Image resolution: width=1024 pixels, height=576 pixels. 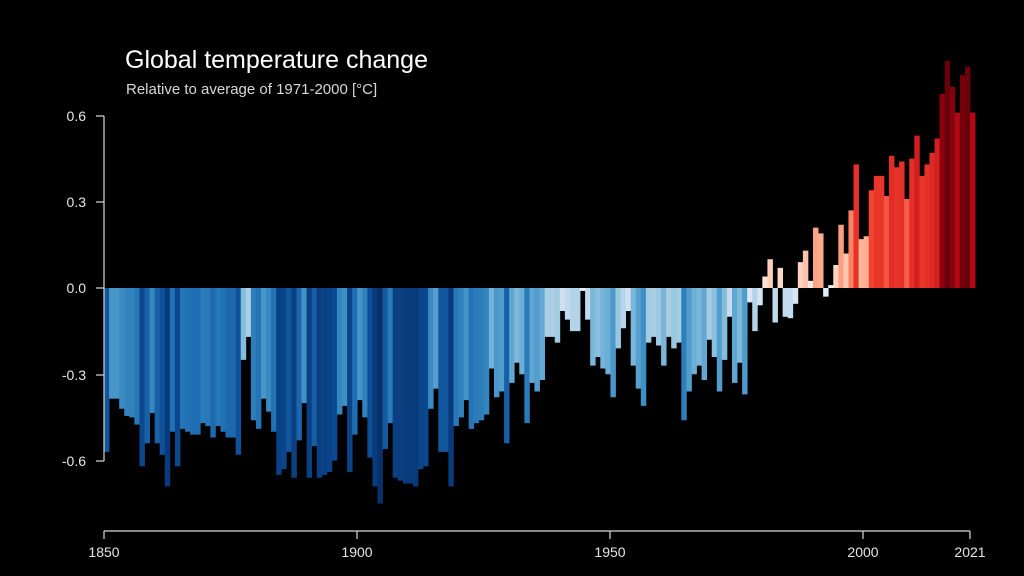 I want to click on bar-1900, so click(x=360, y=344).